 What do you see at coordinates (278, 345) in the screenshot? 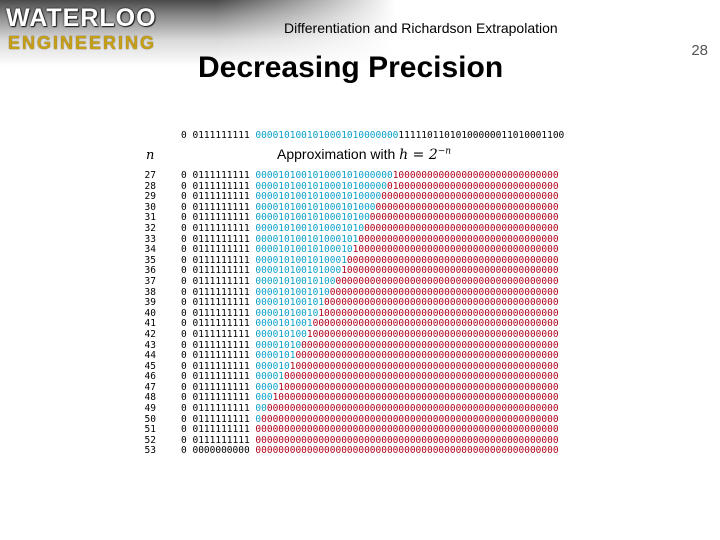
I see `correct-mantissa-bits: 00001010` at bounding box center [278, 345].